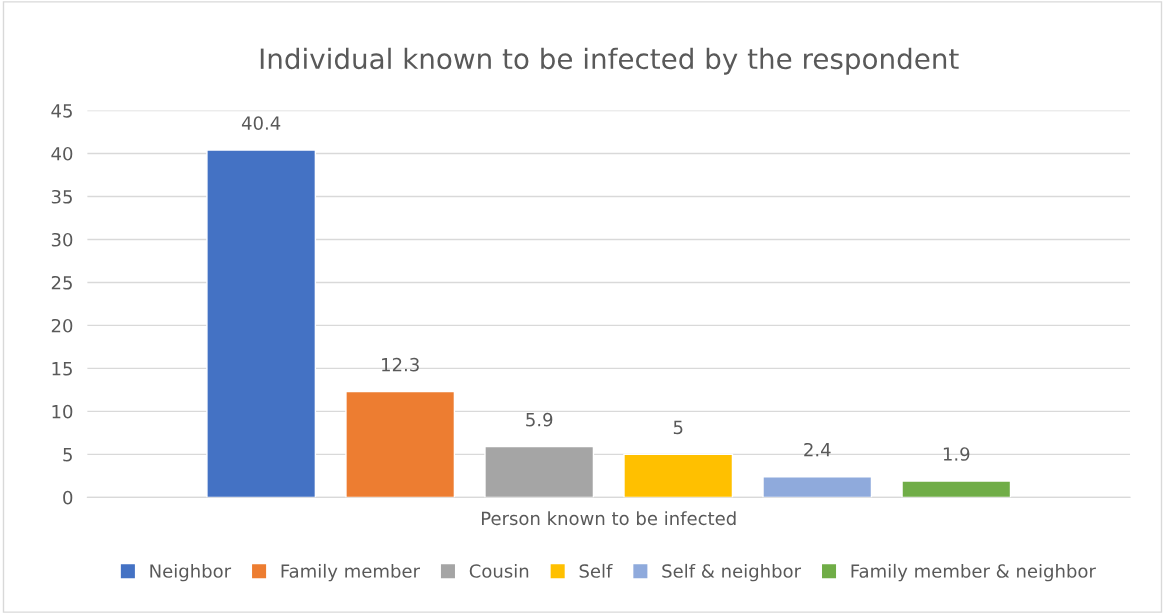 This screenshot has width=1165, height=614. I want to click on y-tick-label: 25, so click(61, 282).